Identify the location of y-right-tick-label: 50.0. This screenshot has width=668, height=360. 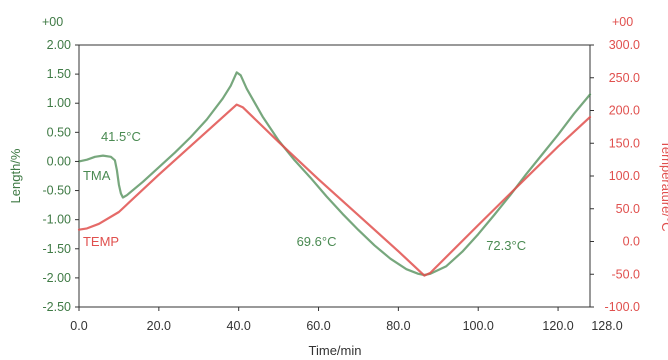
(628, 209).